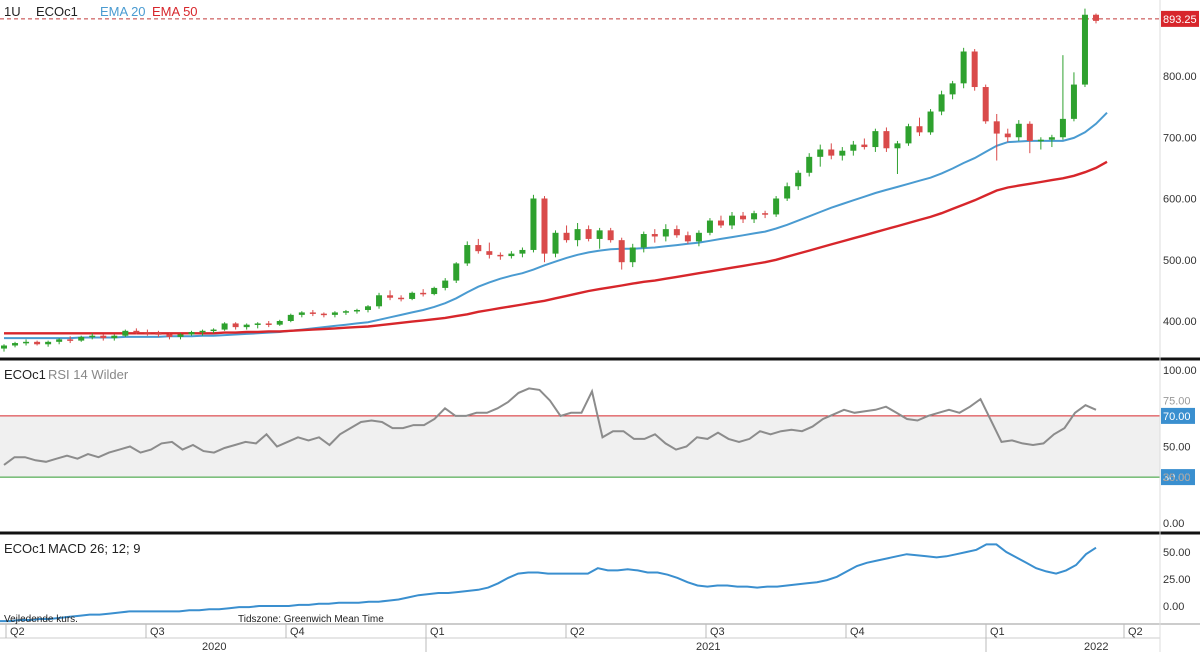 The width and height of the screenshot is (1200, 652). I want to click on price-tick-label: 500.00, so click(1180, 261).